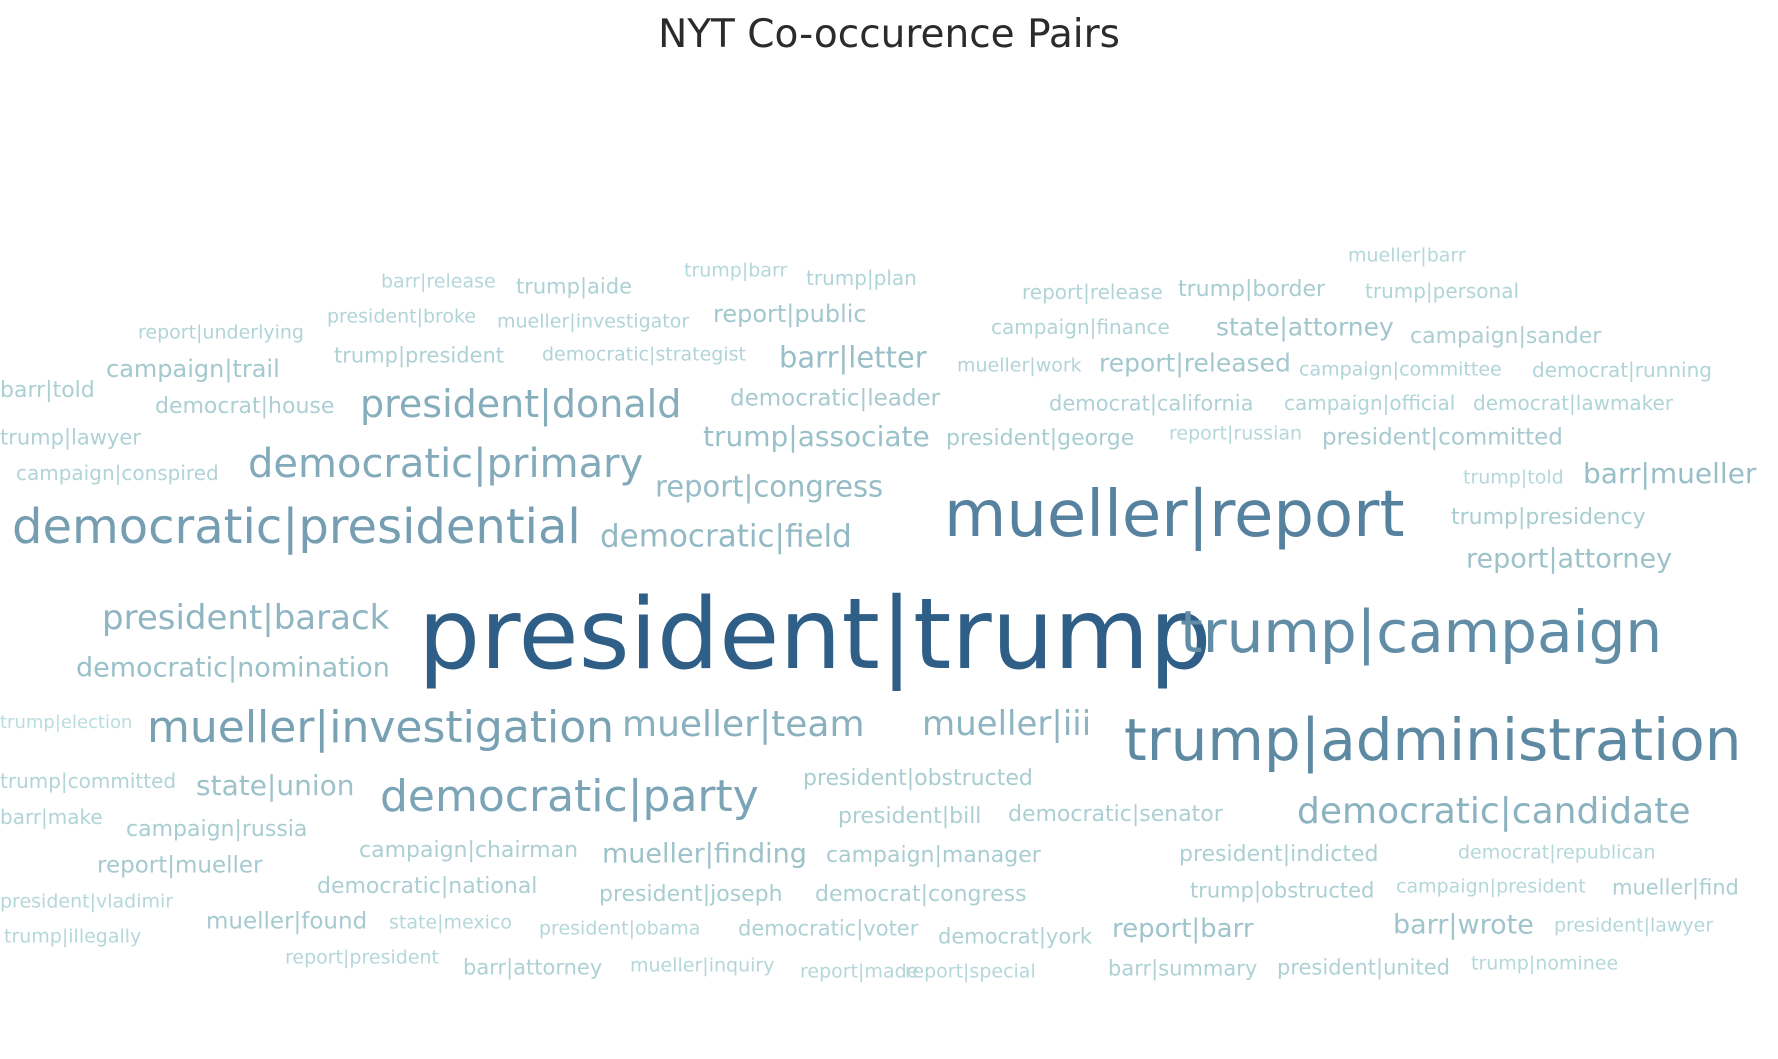 Image resolution: width=1778 pixels, height=1059 pixels. What do you see at coordinates (691, 894) in the screenshot?
I see `word-president-joseph: president|joseph` at bounding box center [691, 894].